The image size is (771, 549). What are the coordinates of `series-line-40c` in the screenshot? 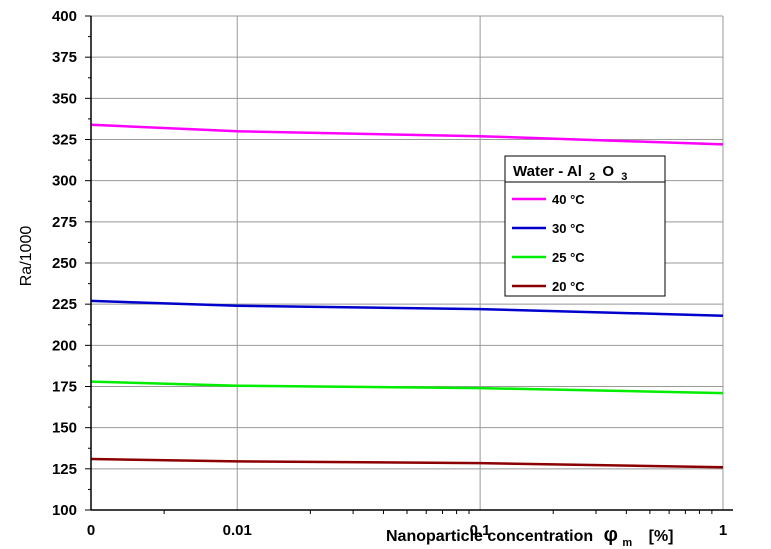 It's located at (407, 134).